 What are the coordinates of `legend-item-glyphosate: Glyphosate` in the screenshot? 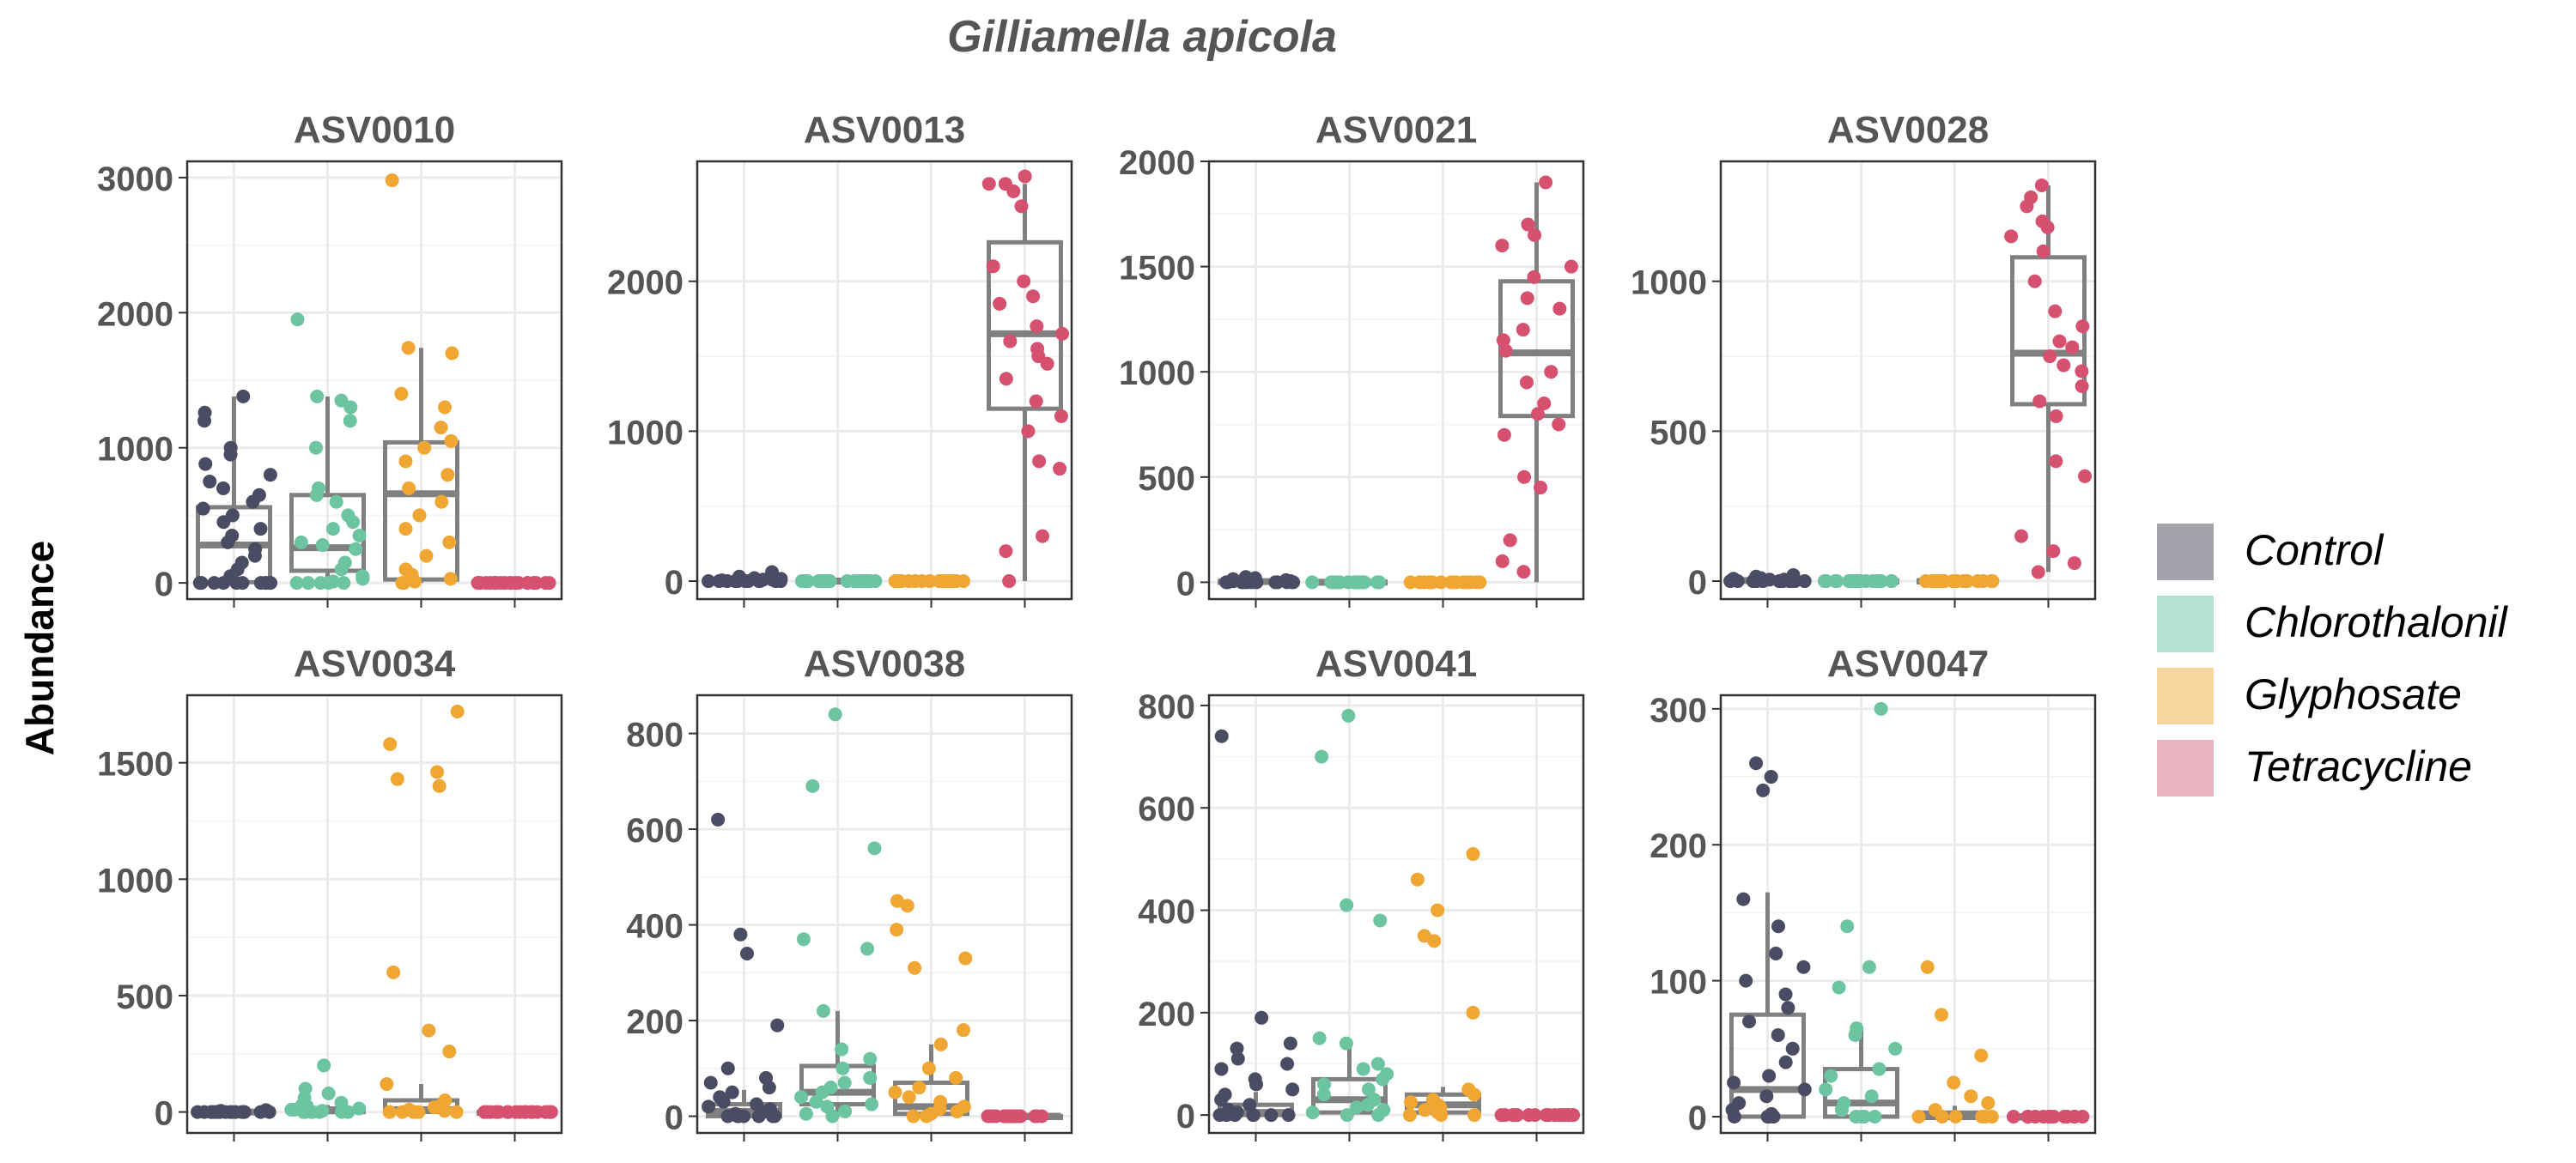 It's located at (2309, 696).